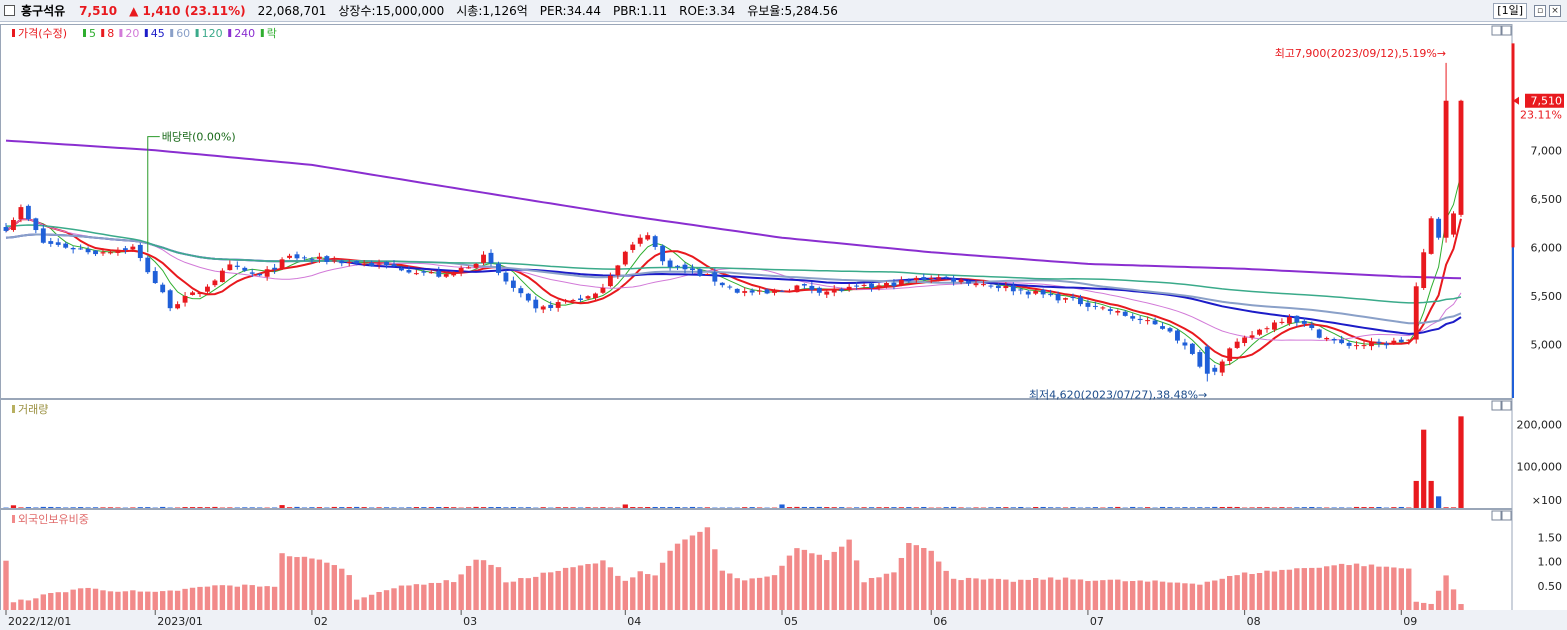 The width and height of the screenshot is (1567, 630). Describe the element at coordinates (1541, 115) in the screenshot. I see `current-change-label: 23.11%` at that location.